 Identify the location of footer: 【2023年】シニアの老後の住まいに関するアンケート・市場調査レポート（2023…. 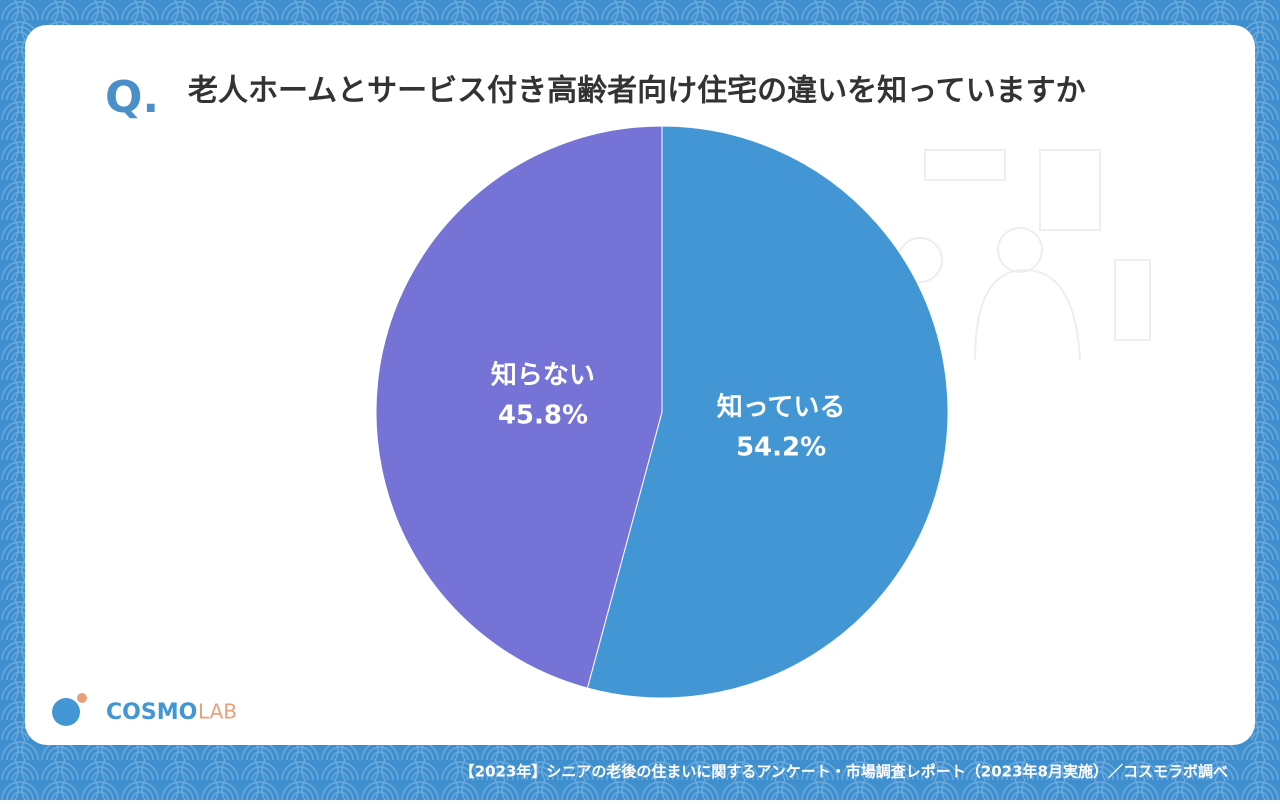
(844, 772).